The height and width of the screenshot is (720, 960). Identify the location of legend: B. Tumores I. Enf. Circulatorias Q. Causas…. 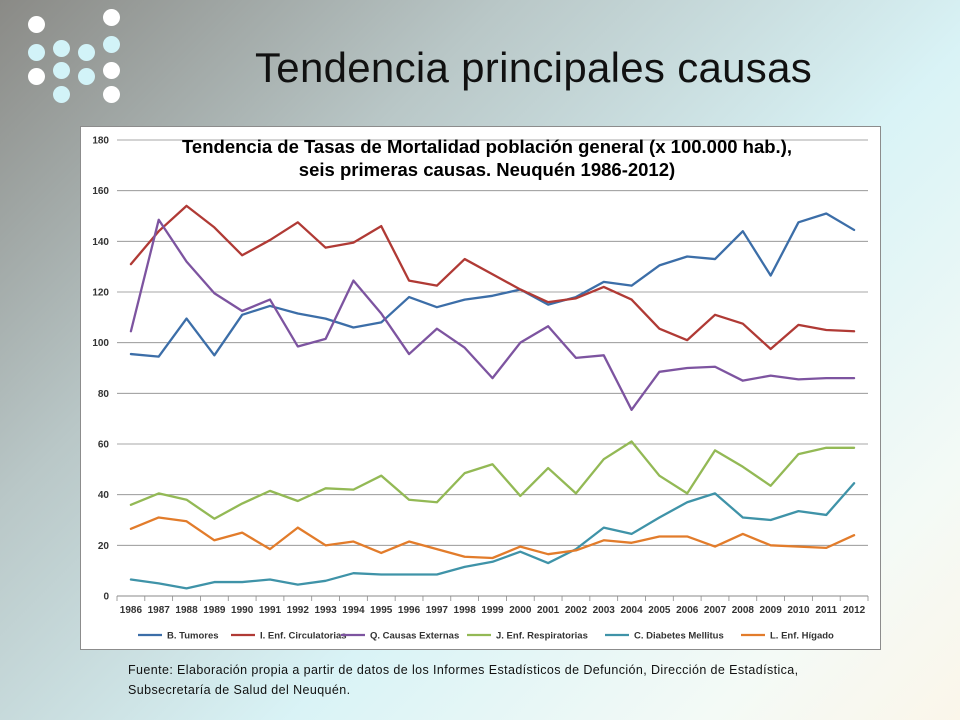
(486, 636).